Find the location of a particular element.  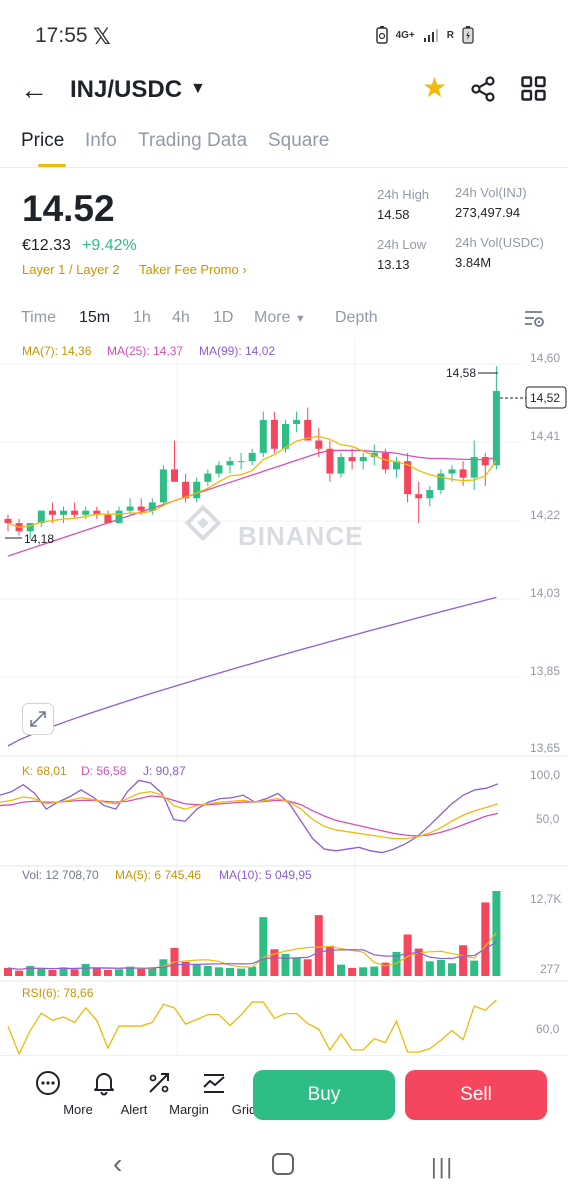

alert-button: Alert is located at coordinates (110, 1093).